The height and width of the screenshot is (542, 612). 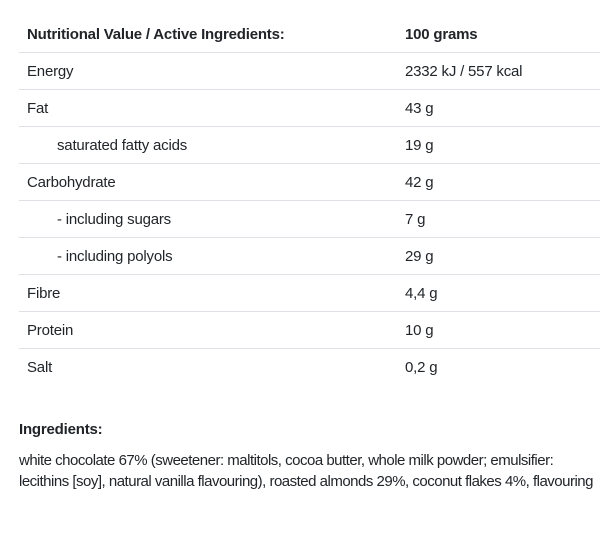 What do you see at coordinates (114, 219) in the screenshot?
I see `row-label: - including sugars` at bounding box center [114, 219].